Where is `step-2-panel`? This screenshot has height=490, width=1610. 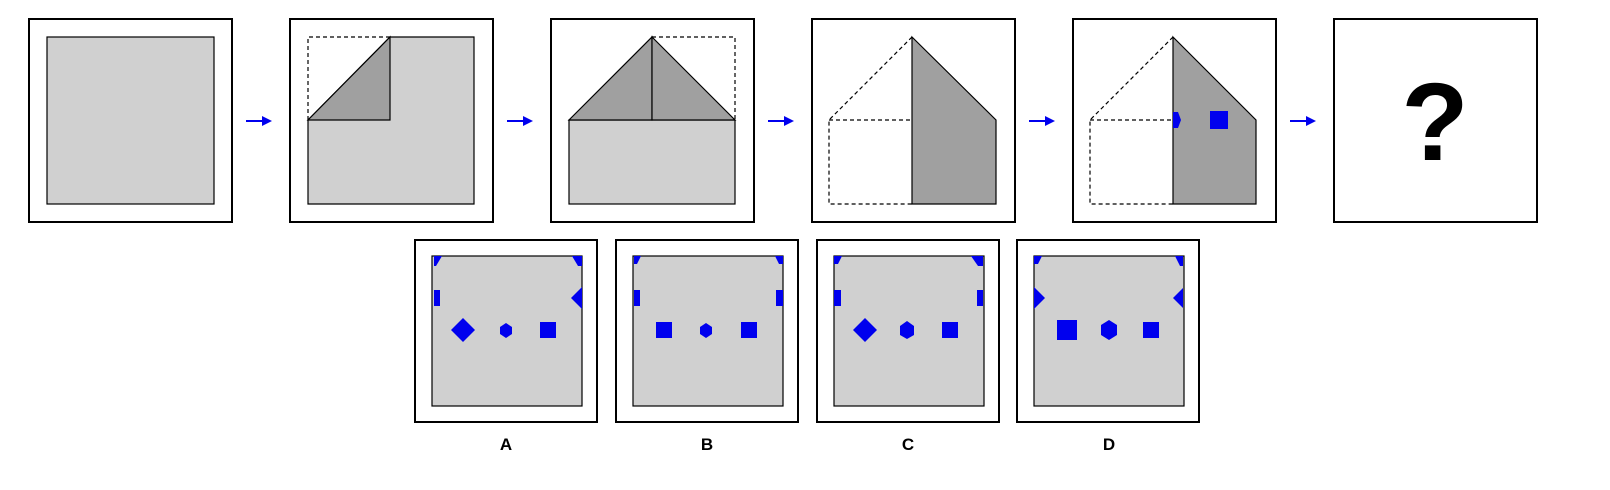 step-2-panel is located at coordinates (391, 120).